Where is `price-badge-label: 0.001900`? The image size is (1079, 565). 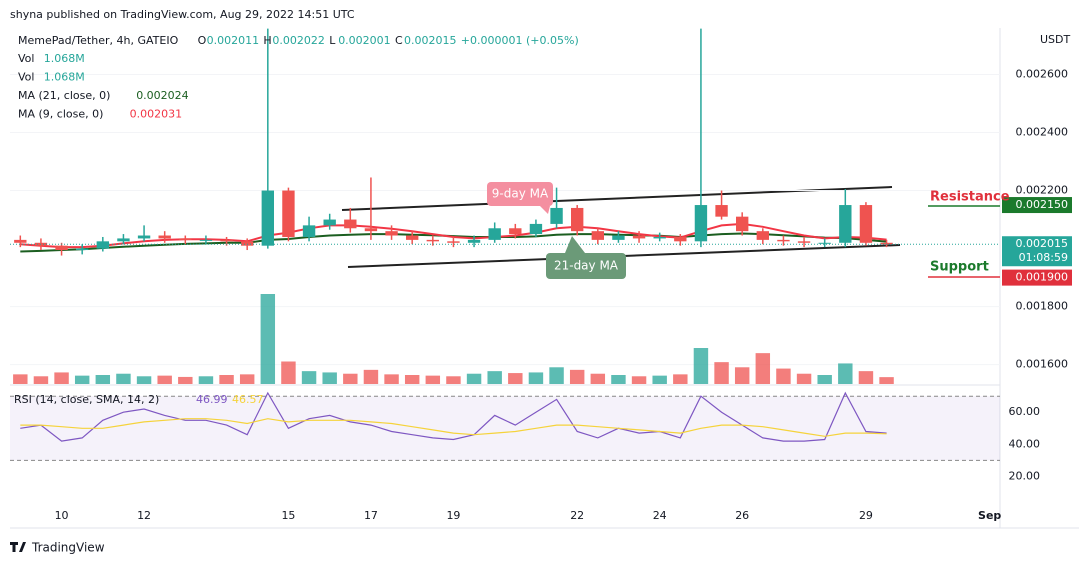 price-badge-label: 0.001900 is located at coordinates (1042, 277).